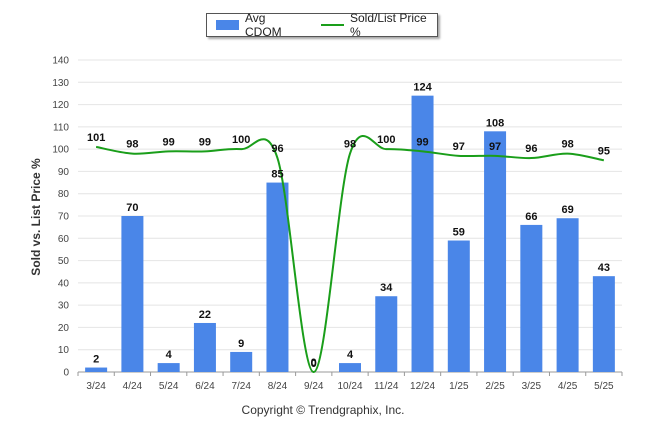 The width and height of the screenshot is (646, 434). I want to click on bar-data-label: 70, so click(132, 208).